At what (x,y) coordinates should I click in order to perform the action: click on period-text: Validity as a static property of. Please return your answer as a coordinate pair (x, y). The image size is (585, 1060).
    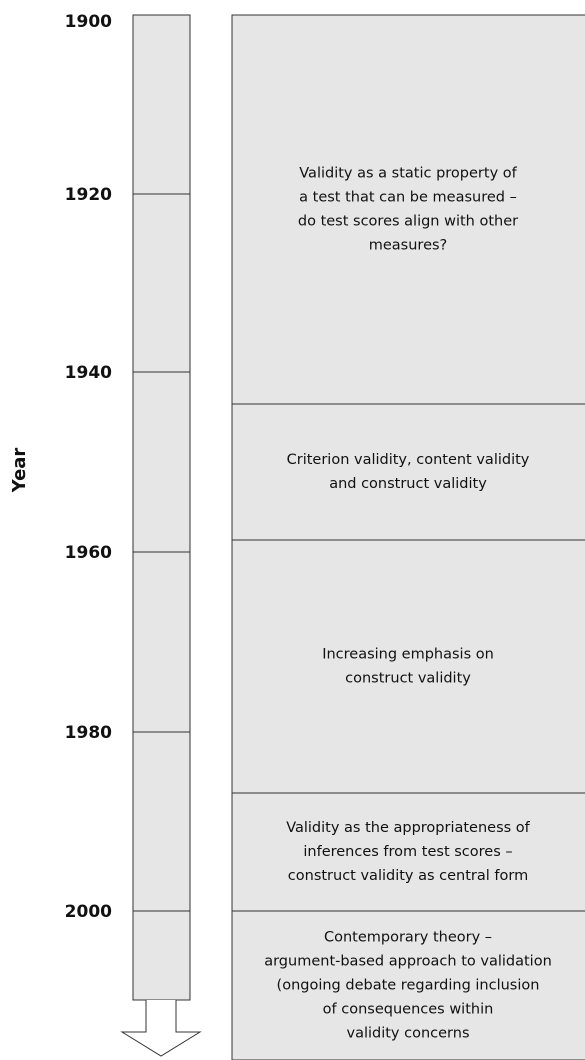
    Looking at the image, I should click on (408, 174).